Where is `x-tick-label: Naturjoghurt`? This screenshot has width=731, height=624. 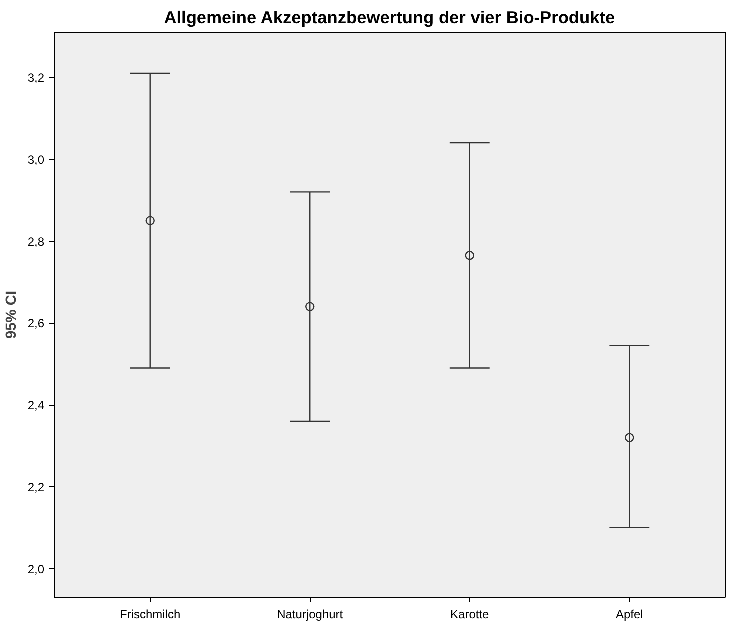 x-tick-label: Naturjoghurt is located at coordinates (310, 615).